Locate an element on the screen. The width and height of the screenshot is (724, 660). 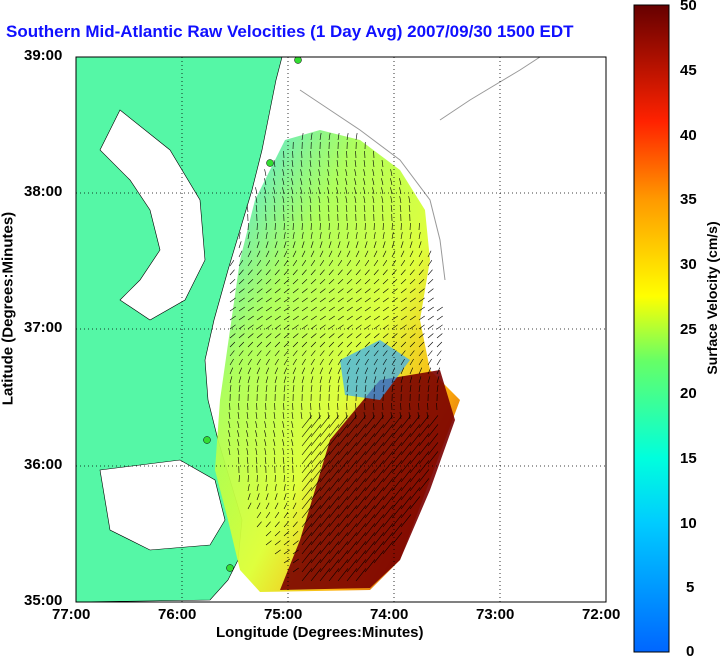
colorbar-tick: 40 is located at coordinates (688, 135).